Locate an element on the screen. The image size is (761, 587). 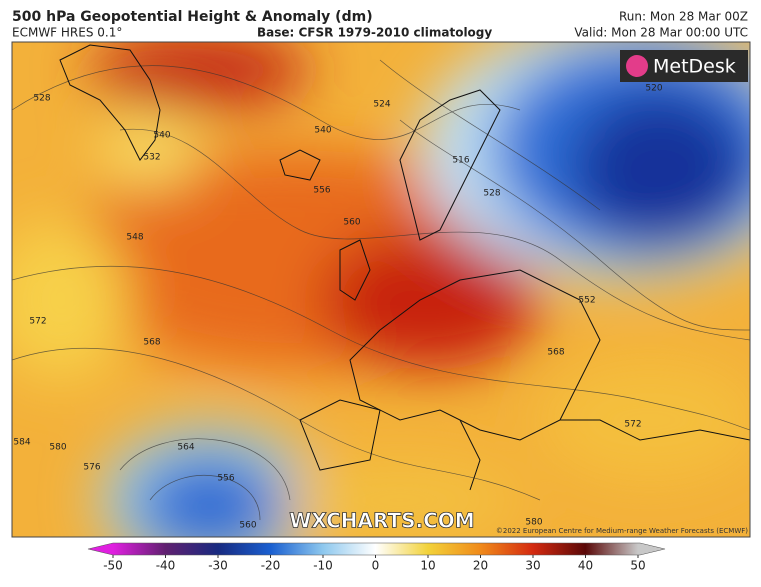
contour-label: 532 is located at coordinates (151, 158).